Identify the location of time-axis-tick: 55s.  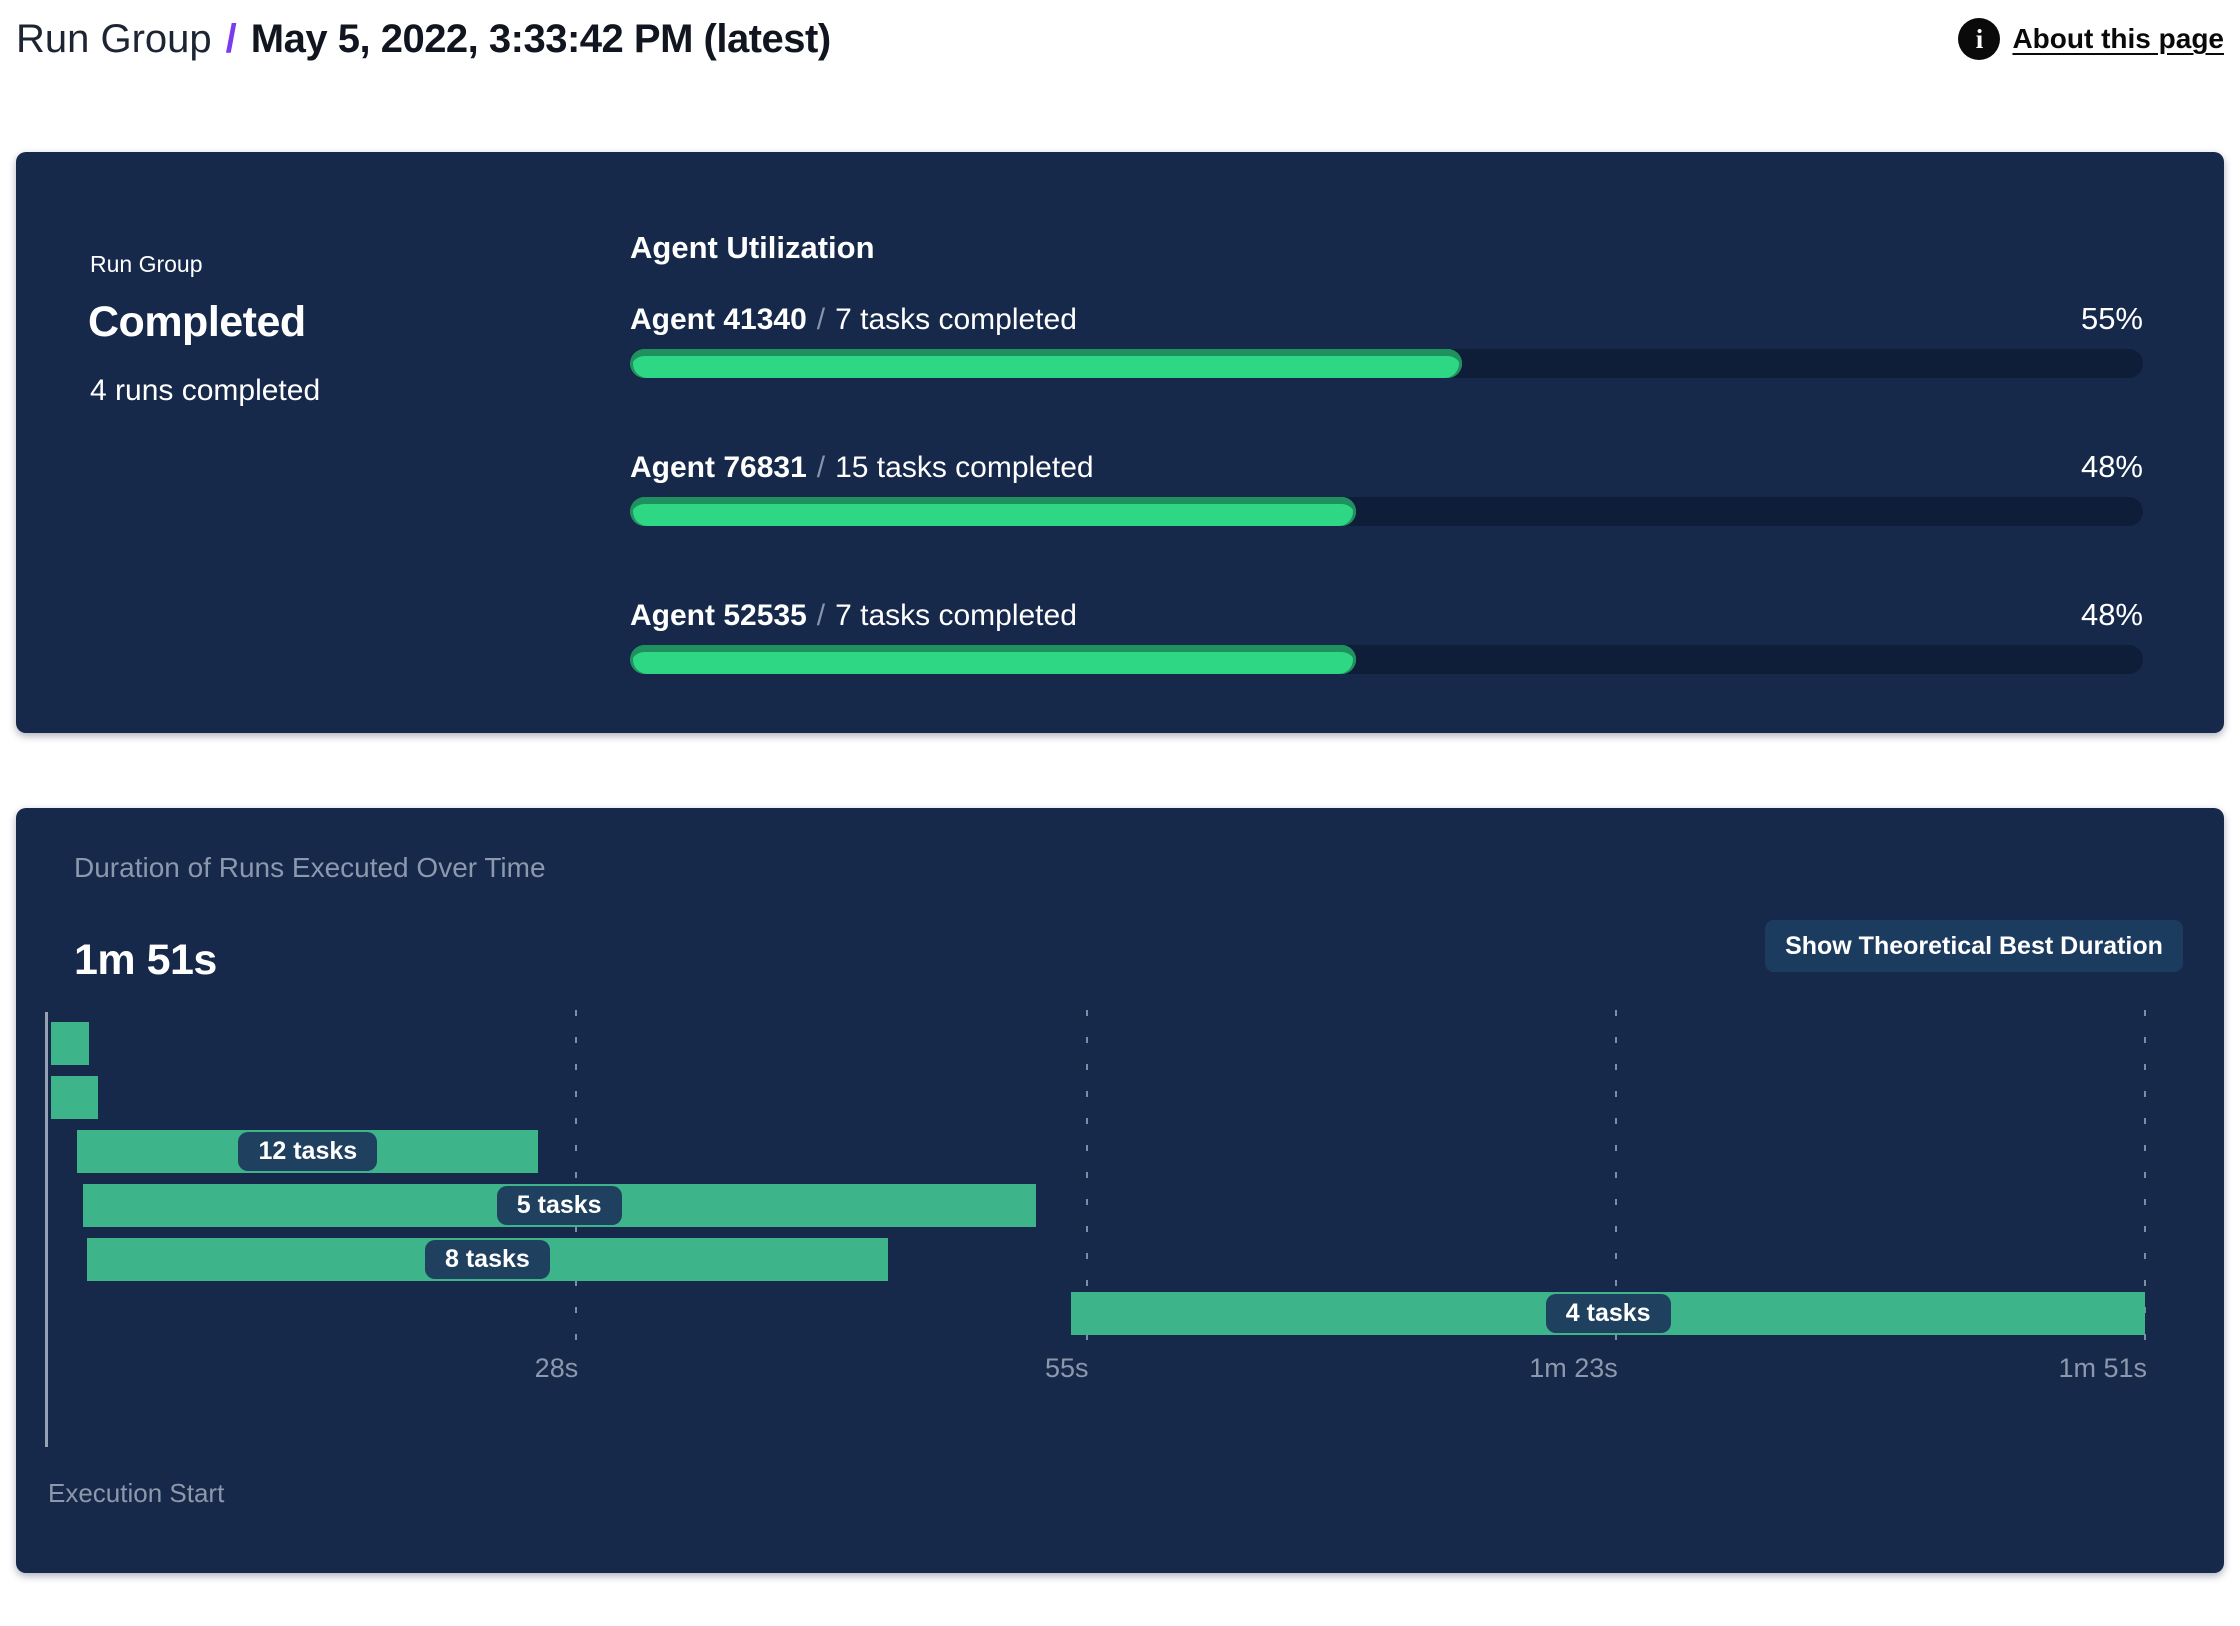
(1067, 1368).